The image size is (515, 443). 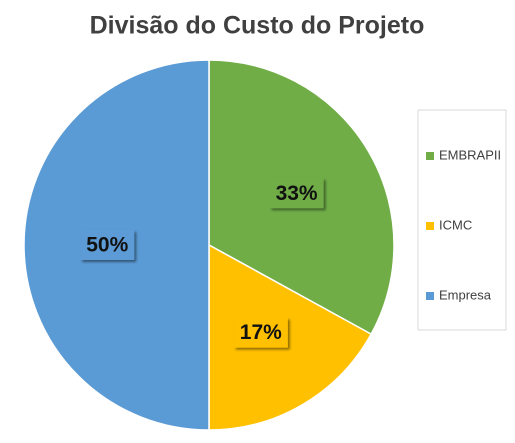 I want to click on chart-title: Divisão do Custo do Projeto, so click(x=257, y=26).